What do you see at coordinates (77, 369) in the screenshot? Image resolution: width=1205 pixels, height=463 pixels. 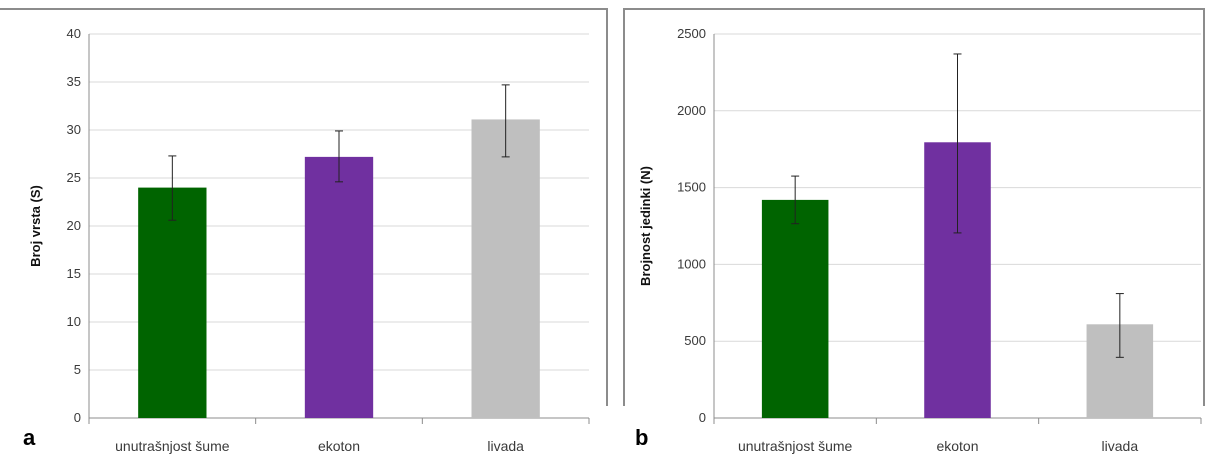 I see `y-tick-label: 5` at bounding box center [77, 369].